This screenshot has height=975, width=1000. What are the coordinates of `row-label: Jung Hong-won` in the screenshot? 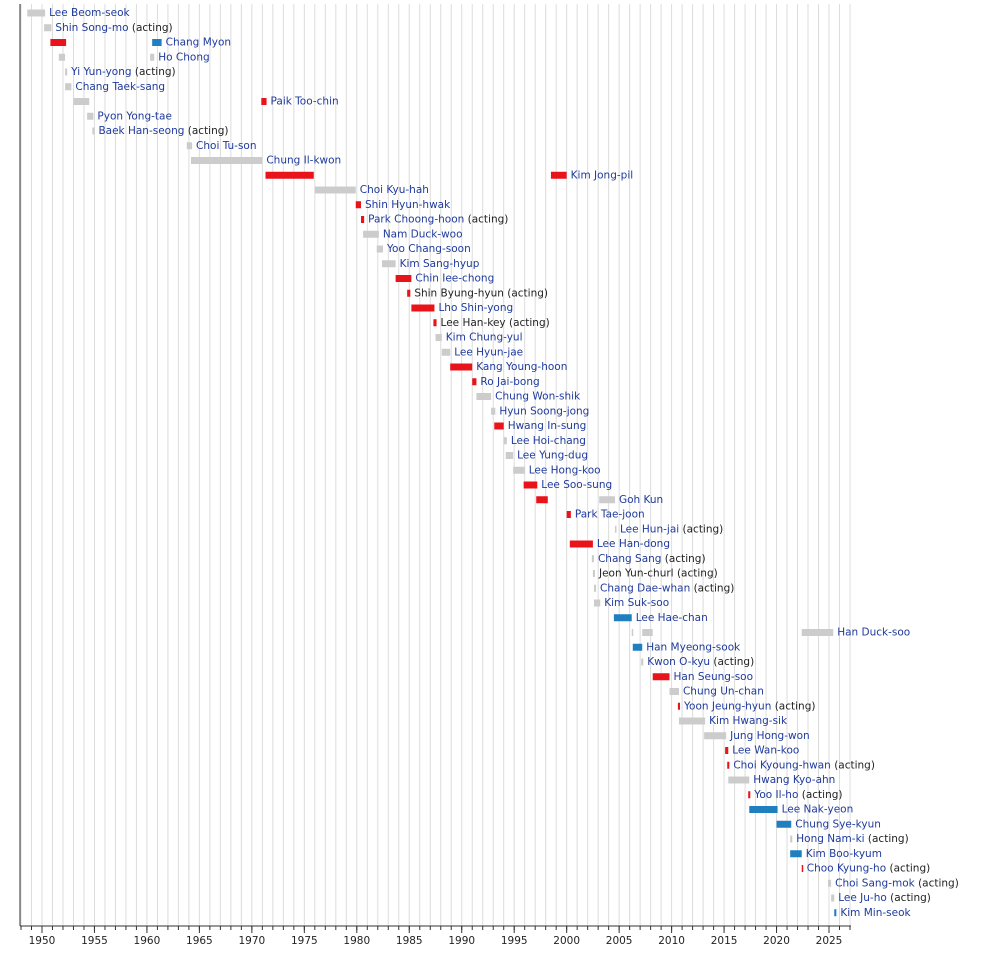 It's located at (769, 736).